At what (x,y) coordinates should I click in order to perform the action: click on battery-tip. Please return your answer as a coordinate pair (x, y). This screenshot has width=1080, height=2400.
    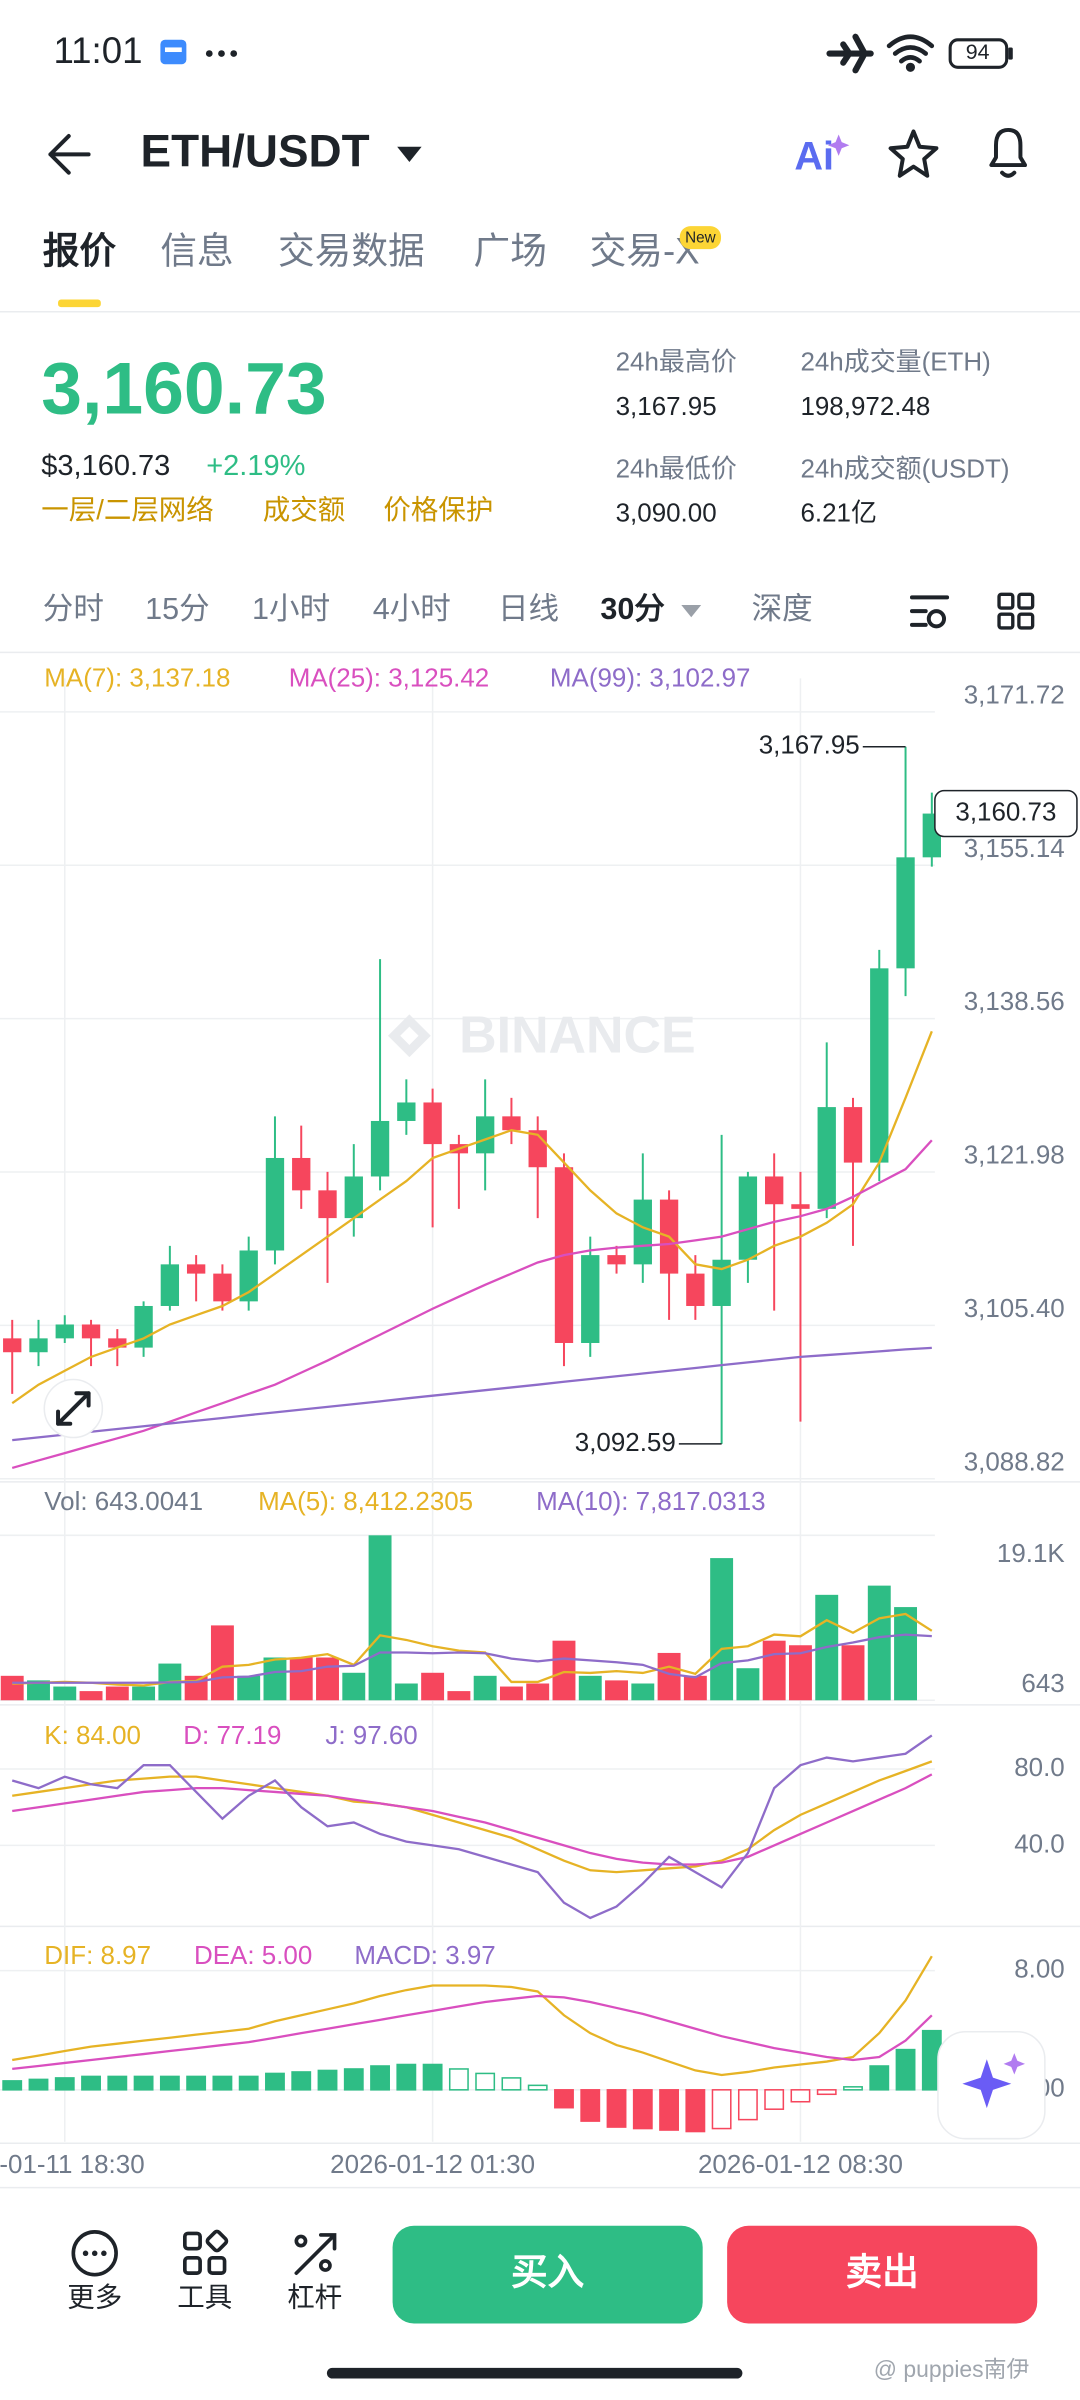
    Looking at the image, I should click on (1010, 53).